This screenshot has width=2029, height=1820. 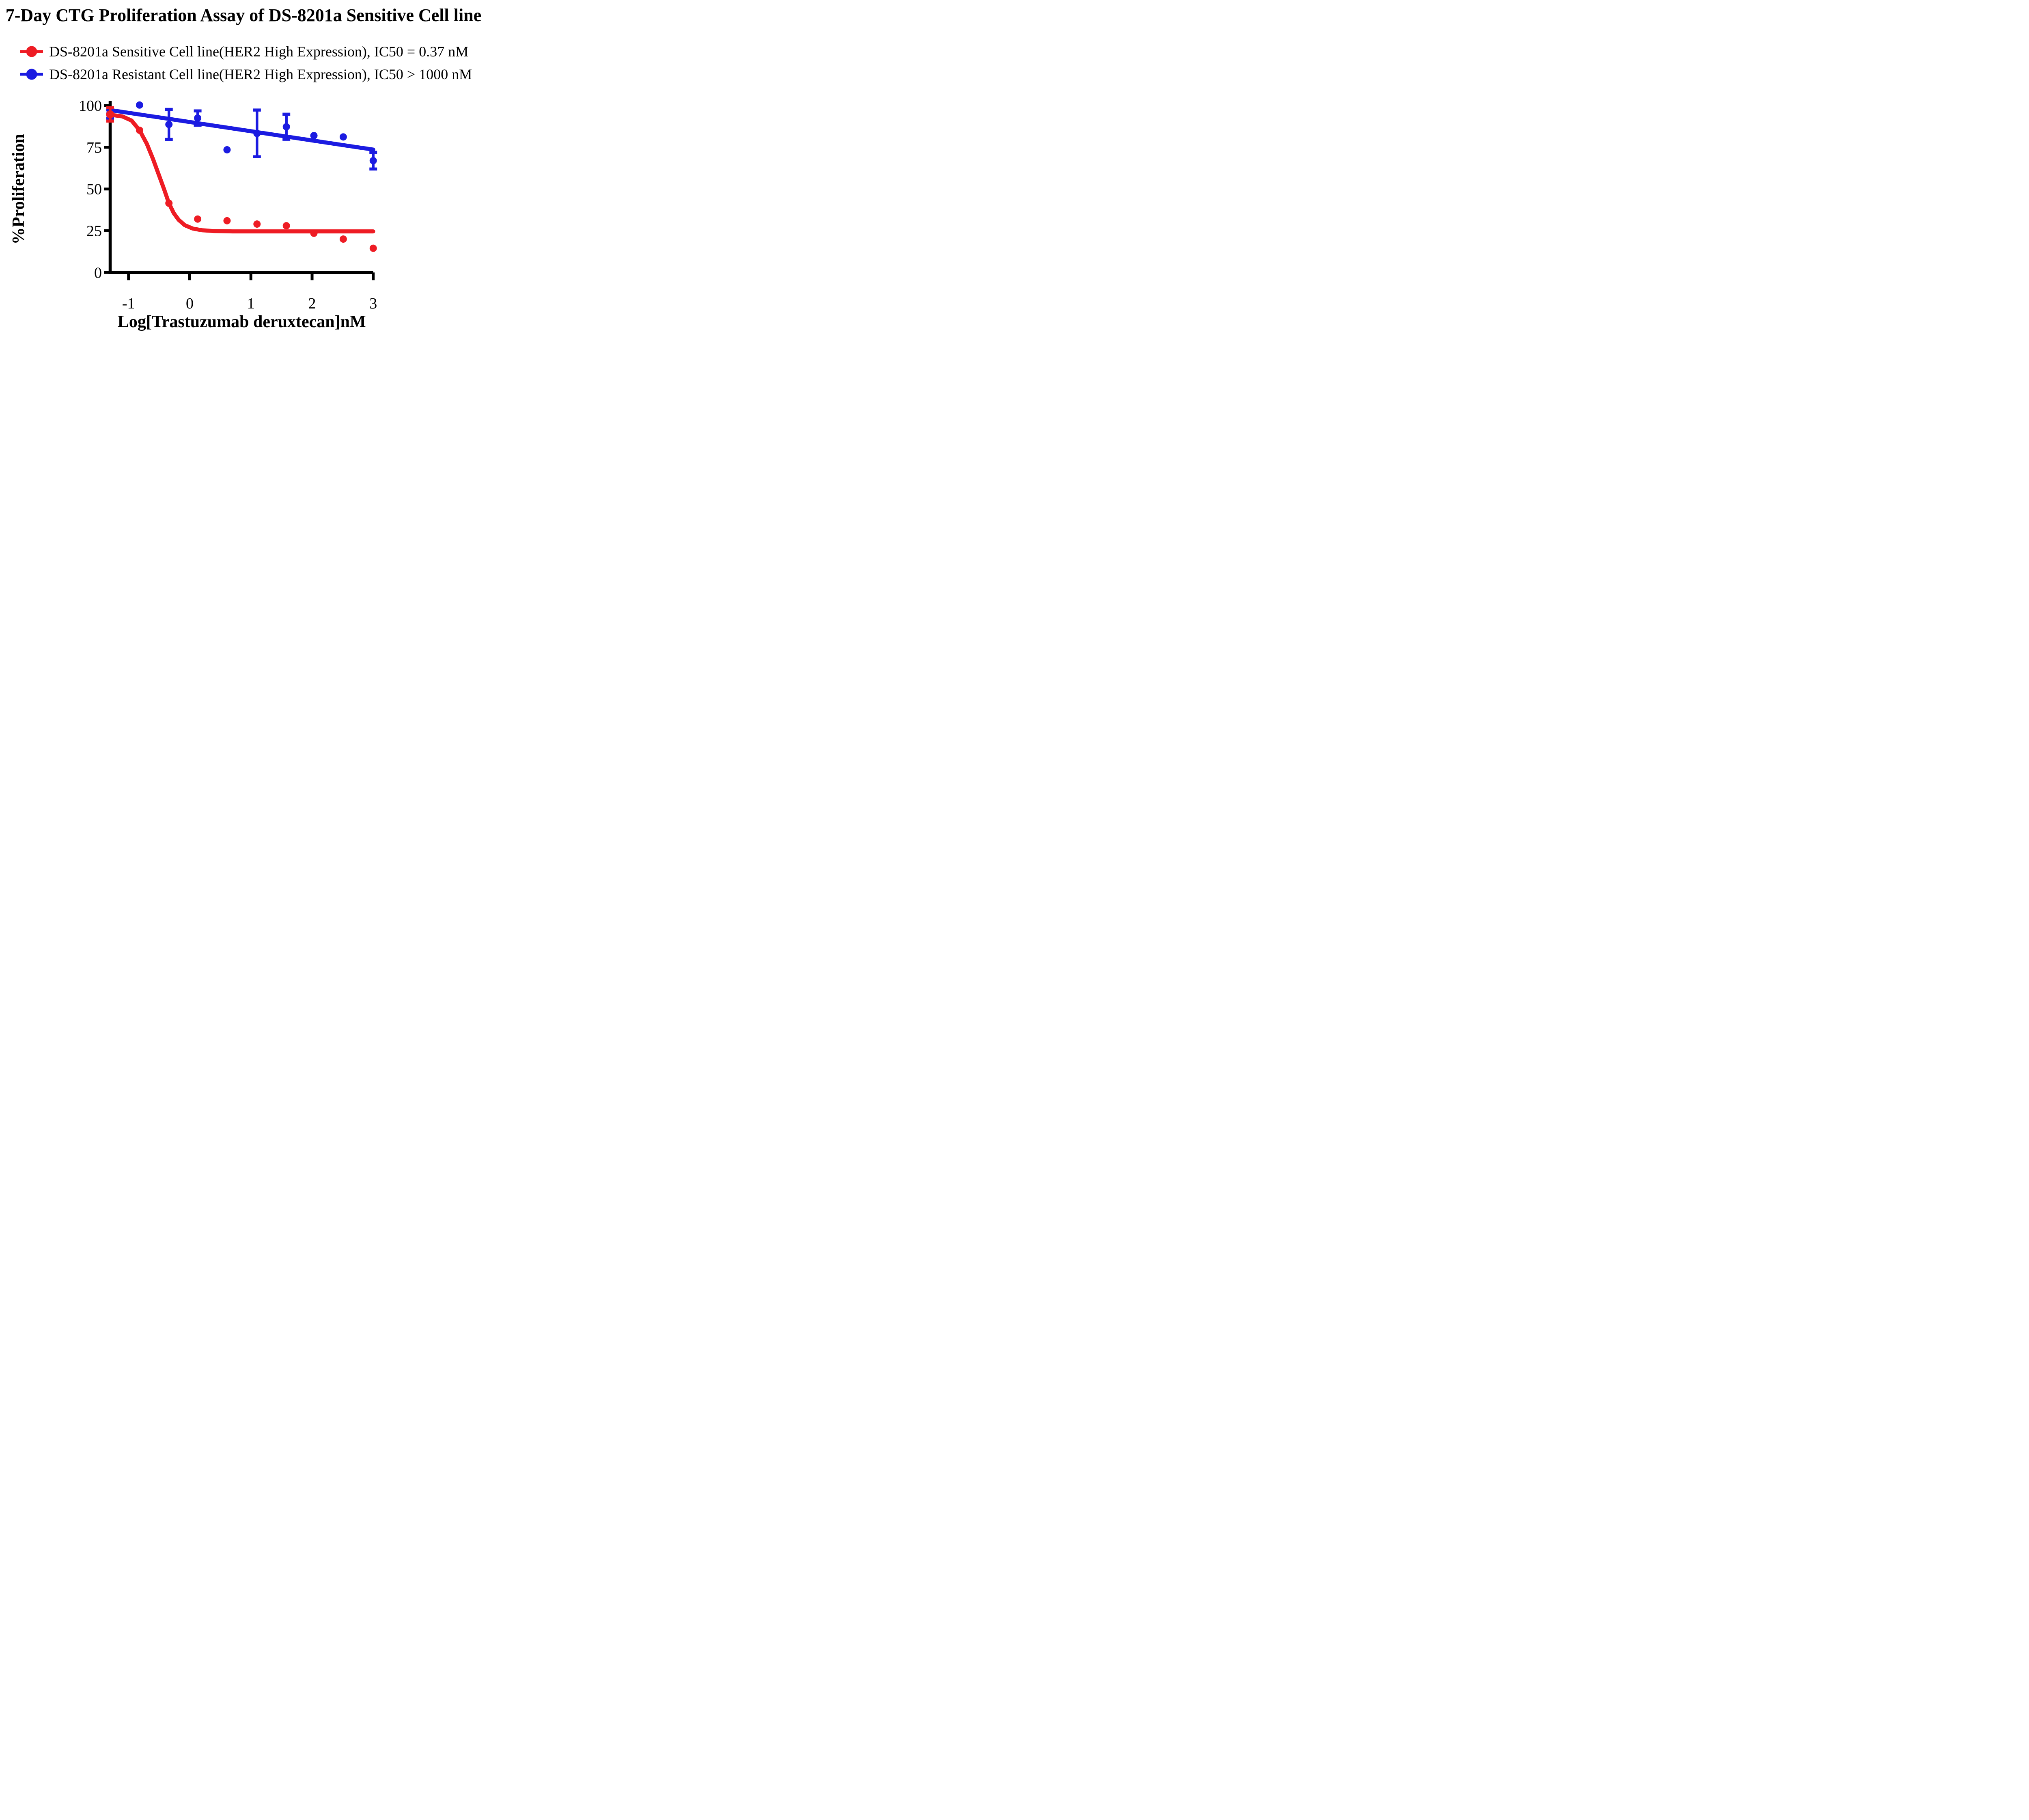 What do you see at coordinates (312, 303) in the screenshot?
I see `x-tick-label: 2` at bounding box center [312, 303].